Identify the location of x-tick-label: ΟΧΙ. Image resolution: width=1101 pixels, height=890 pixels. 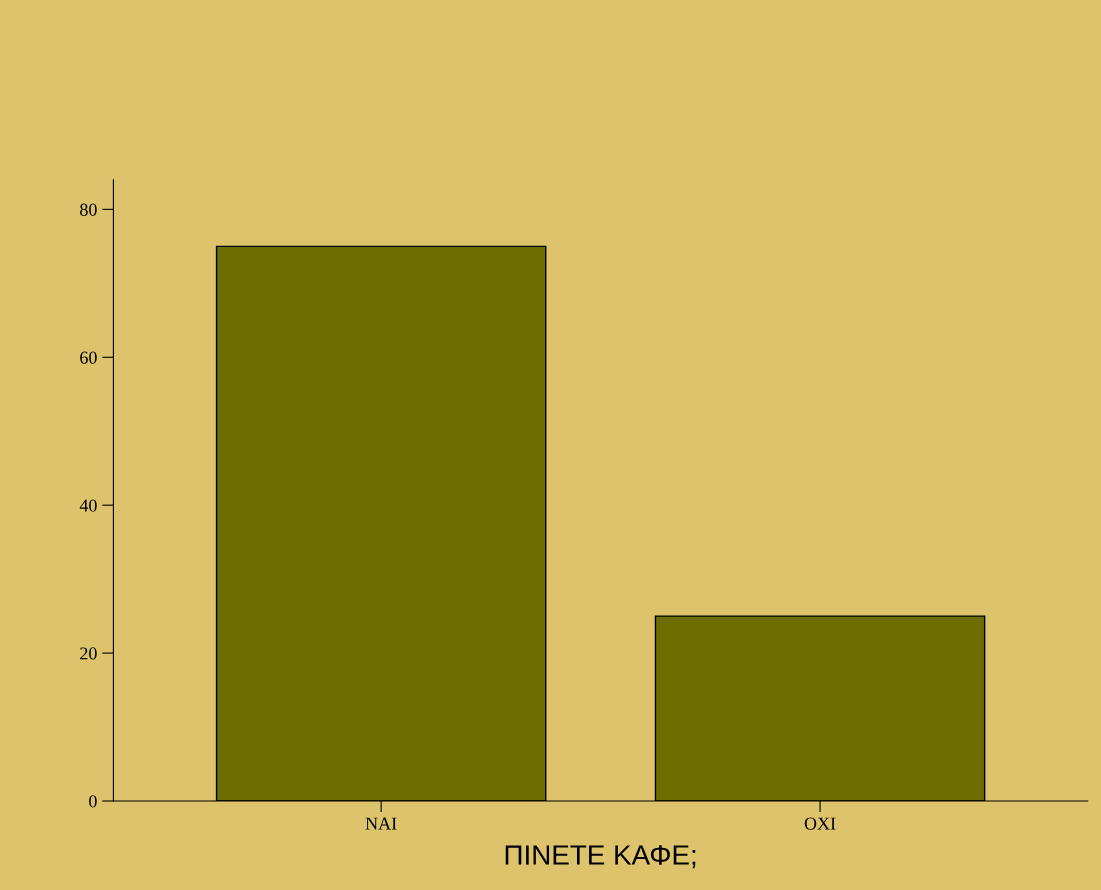
(820, 823).